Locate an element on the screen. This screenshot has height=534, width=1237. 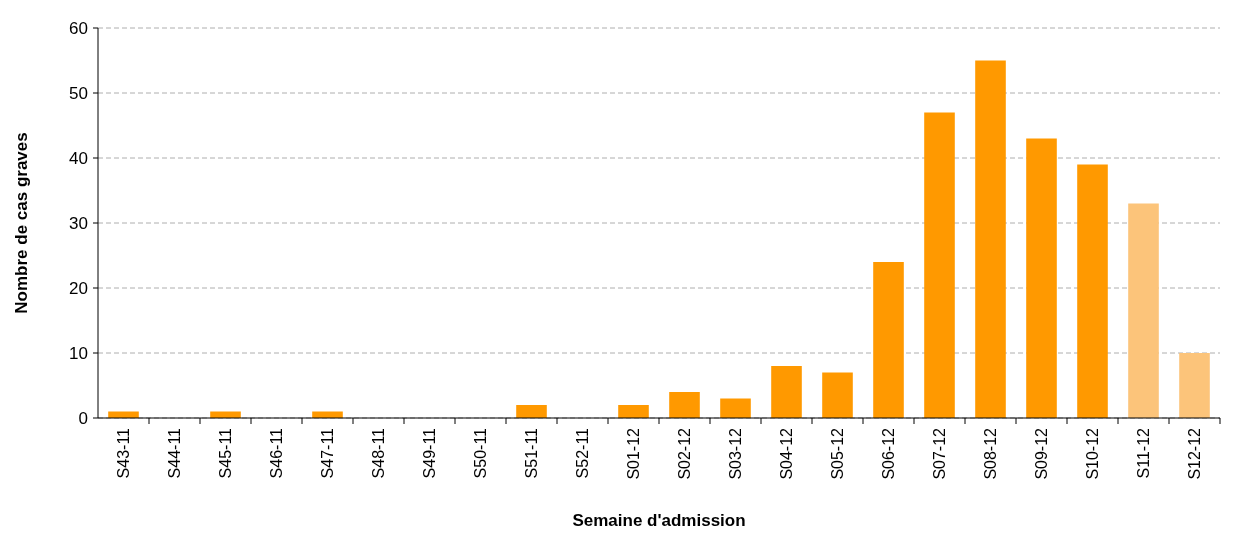
x-tick-label: S48-11 is located at coordinates (379, 453).